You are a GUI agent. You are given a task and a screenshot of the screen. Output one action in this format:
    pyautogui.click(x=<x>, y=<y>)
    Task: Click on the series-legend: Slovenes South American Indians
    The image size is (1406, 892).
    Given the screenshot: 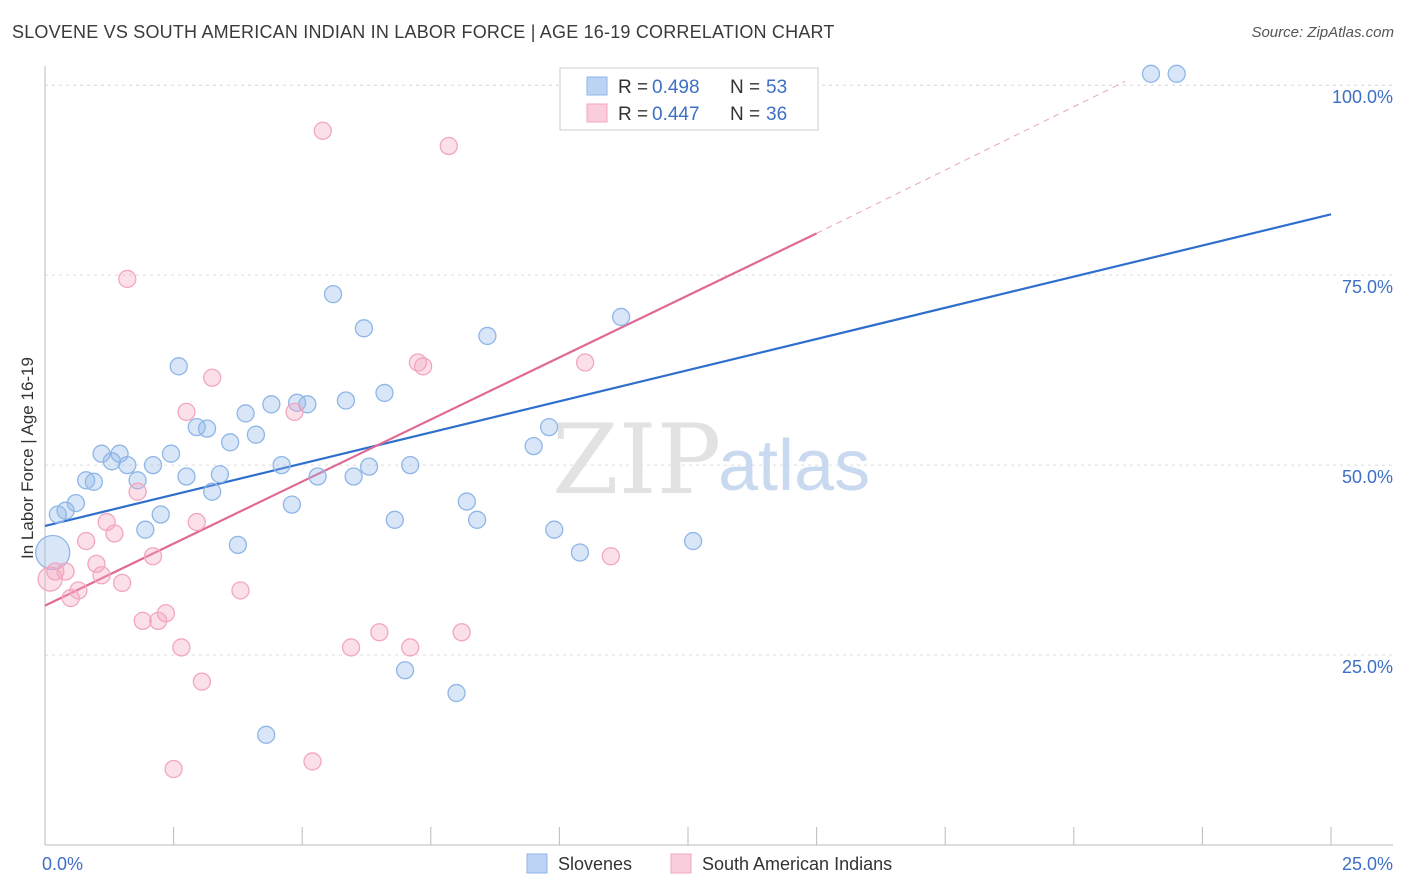 What is the action you would take?
    pyautogui.click(x=709, y=863)
    